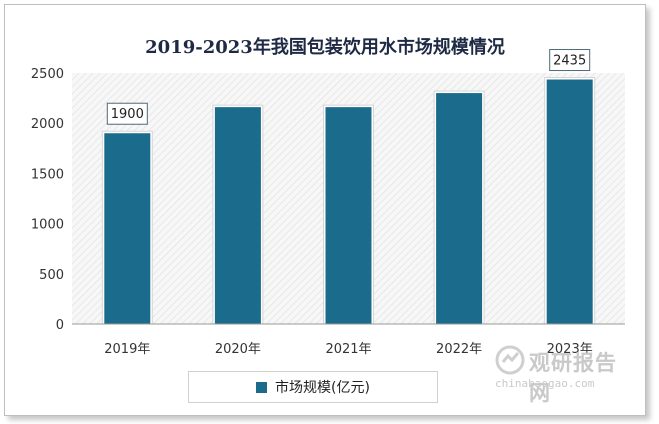 Image resolution: width=659 pixels, height=424 pixels. Describe the element at coordinates (570, 349) in the screenshot. I see `x-tick-label: 2023年` at that location.